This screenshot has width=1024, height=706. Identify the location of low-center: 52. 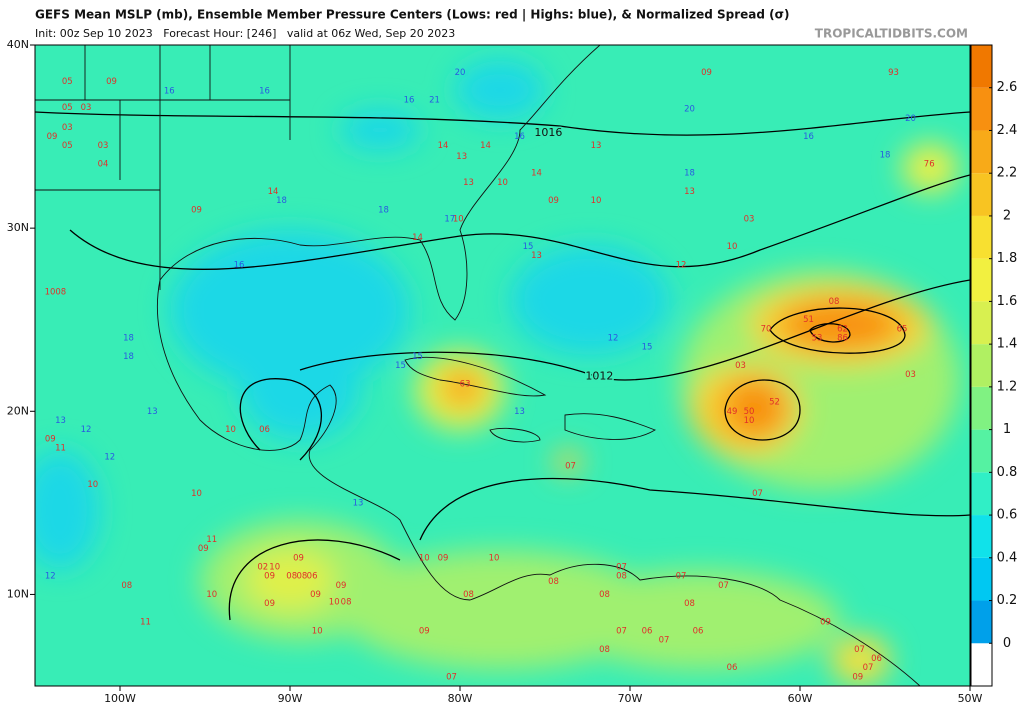
(774, 403).